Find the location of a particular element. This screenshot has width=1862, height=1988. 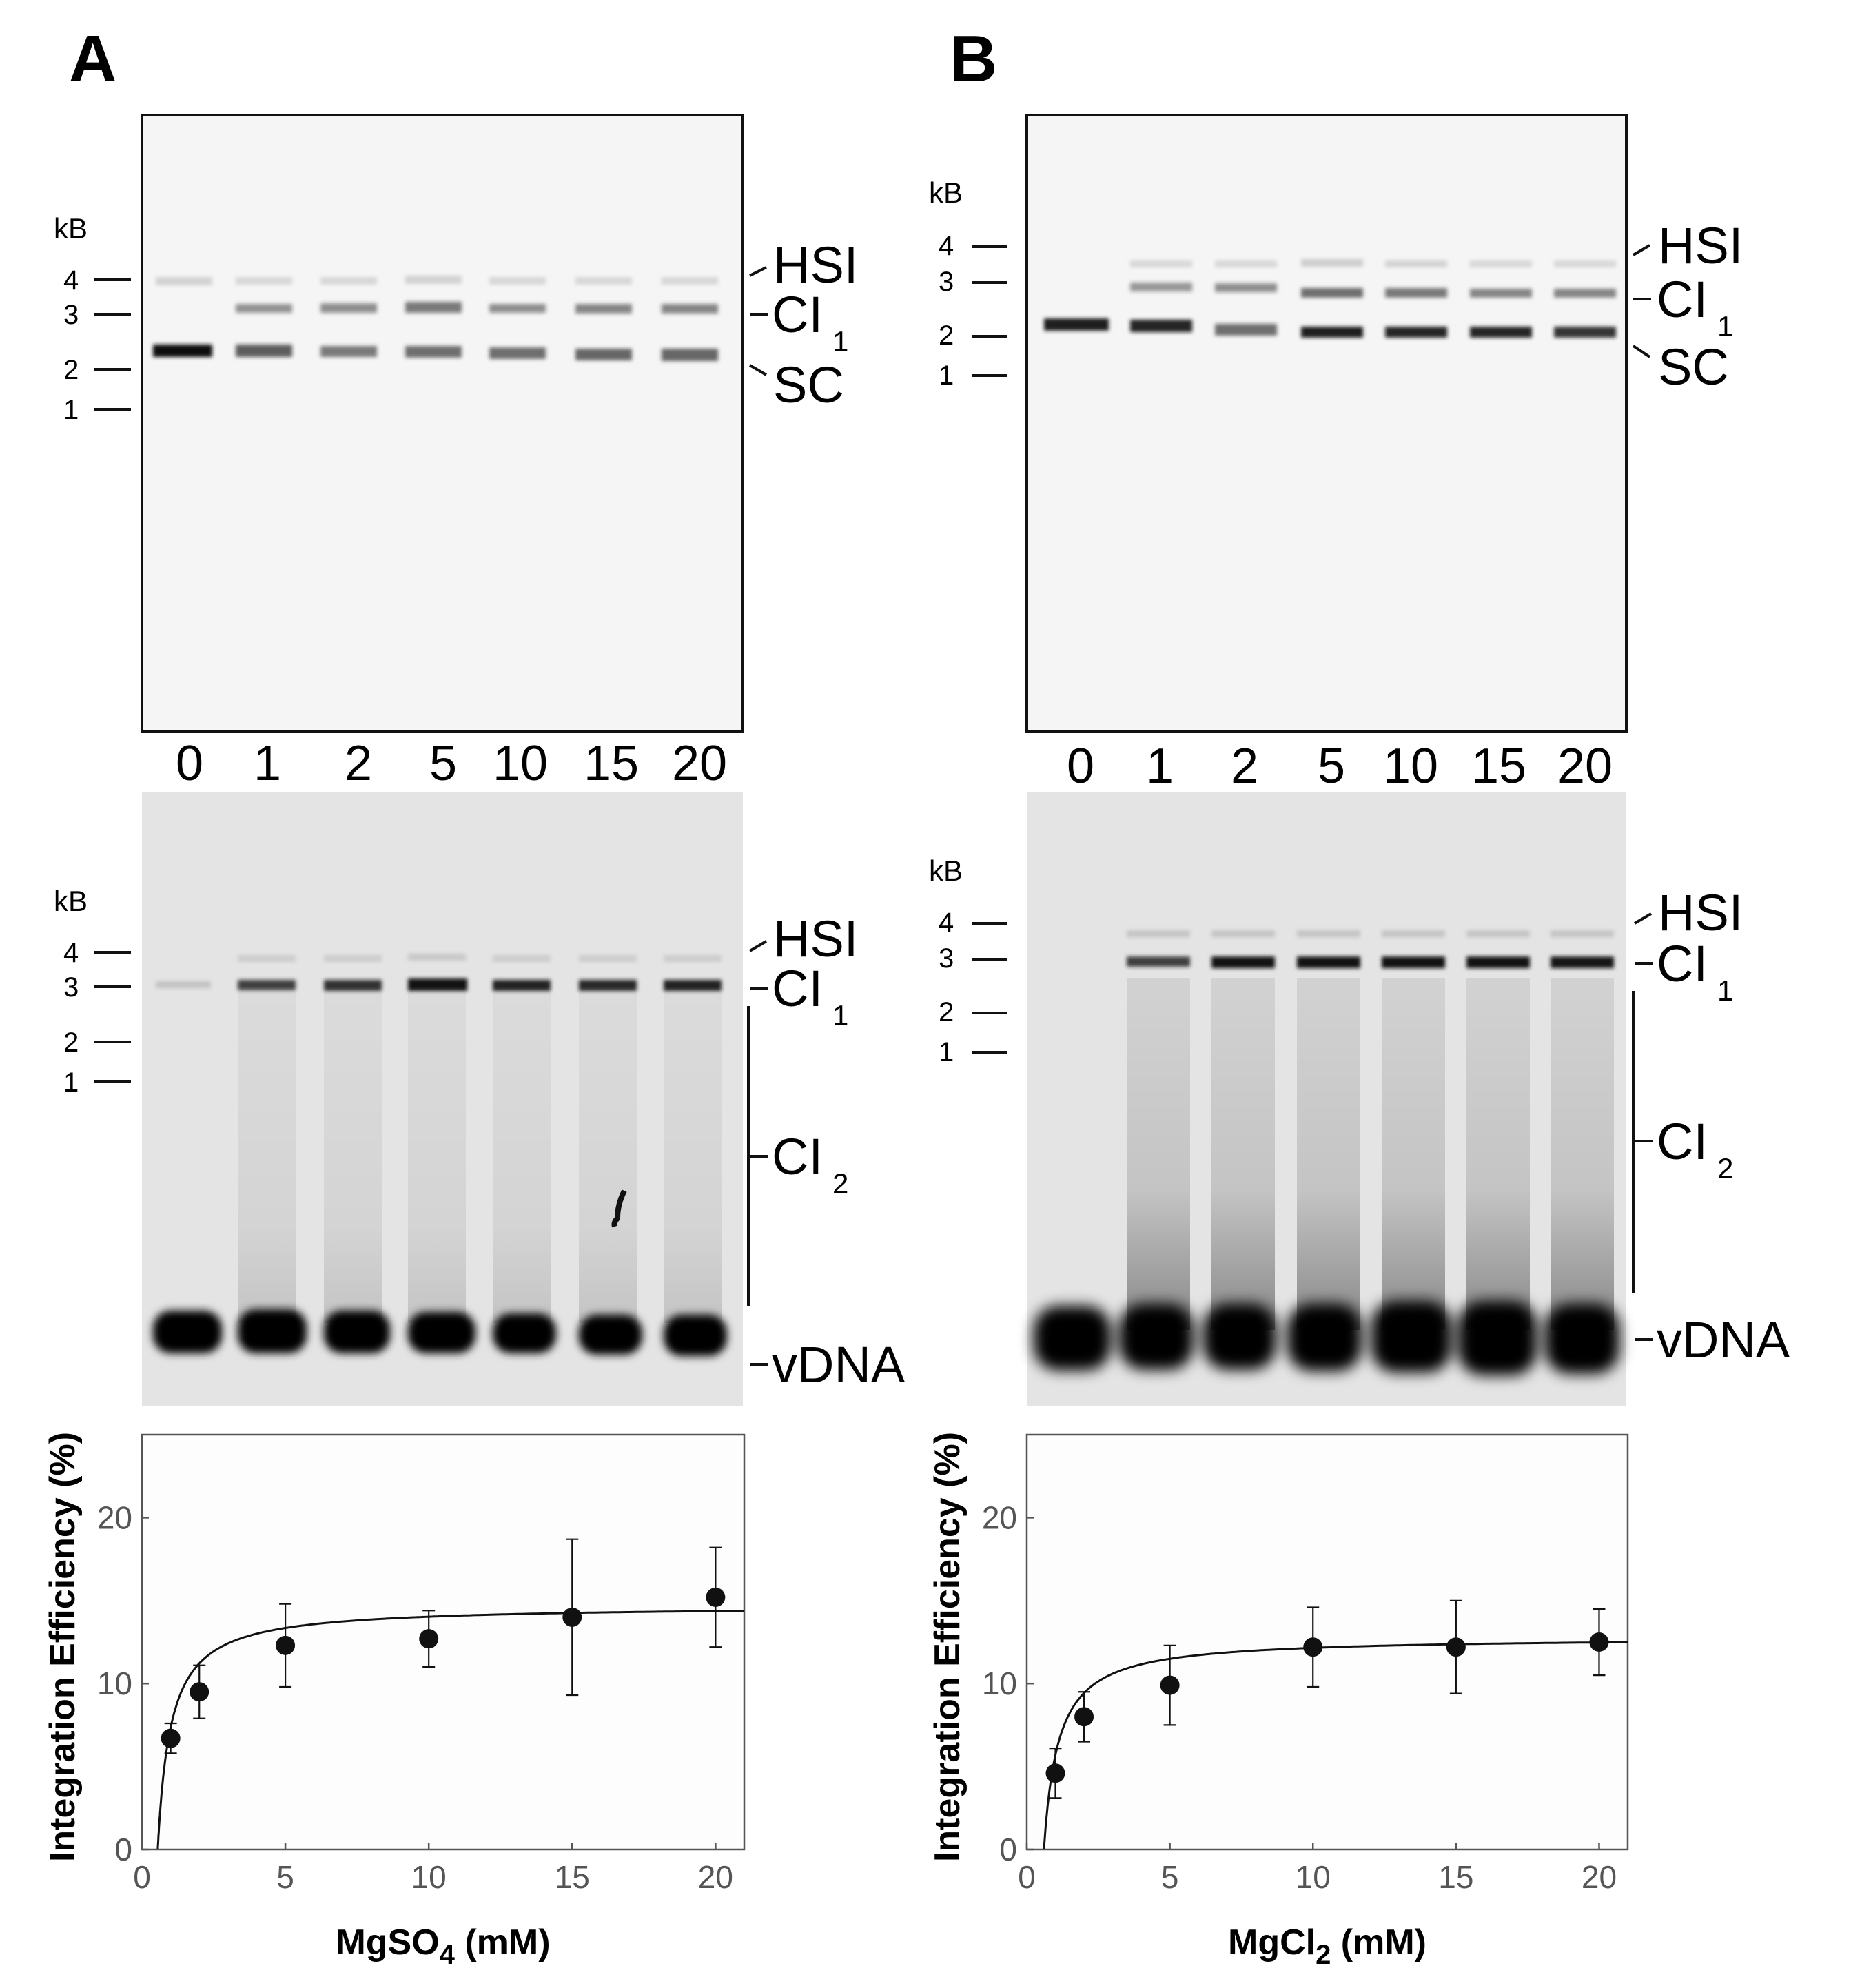

gel-a1-ladder-4: 4 is located at coordinates (71, 280).